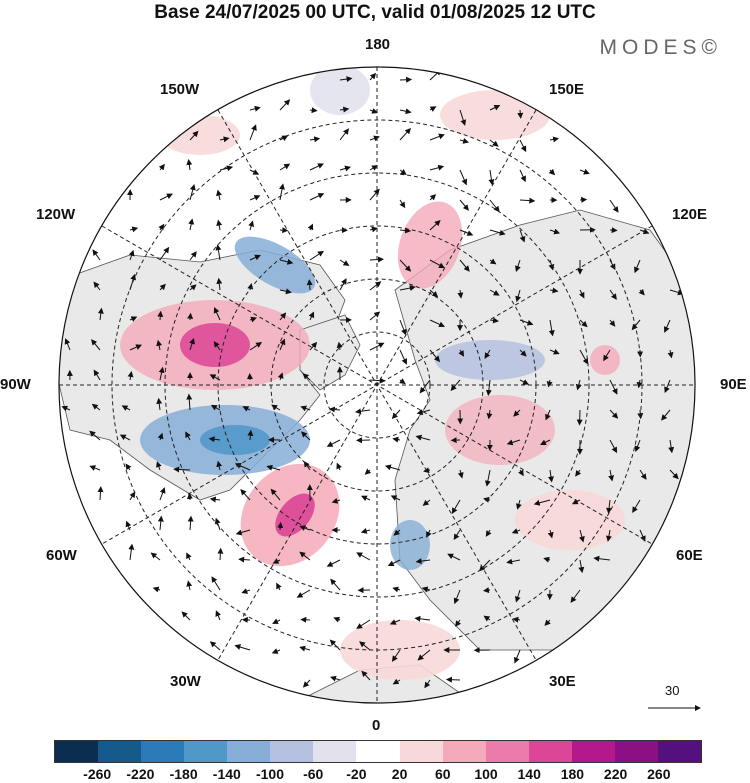 Image resolution: width=750 pixels, height=783 pixels. I want to click on colorbar-tick-label: -220, so click(140, 774).